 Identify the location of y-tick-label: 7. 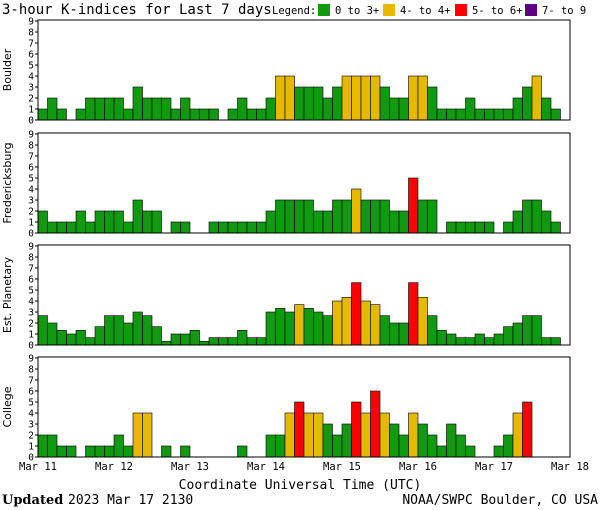
(31, 44).